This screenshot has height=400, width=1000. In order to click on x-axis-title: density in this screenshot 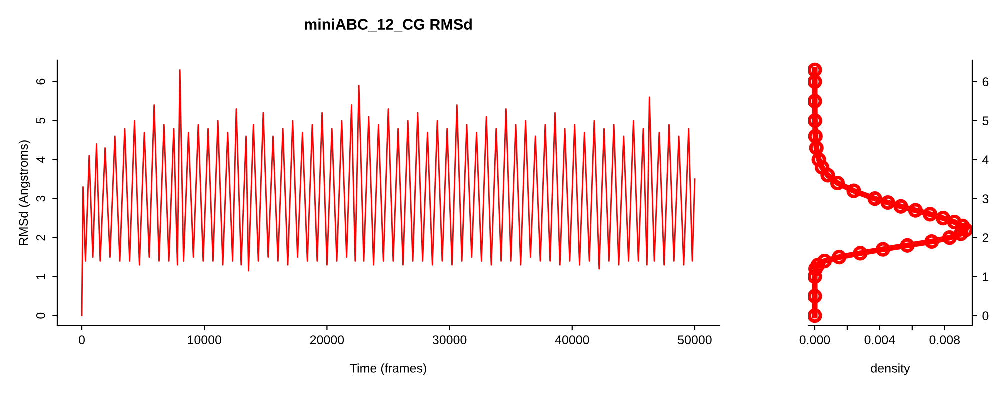, I will do `click(890, 370)`.